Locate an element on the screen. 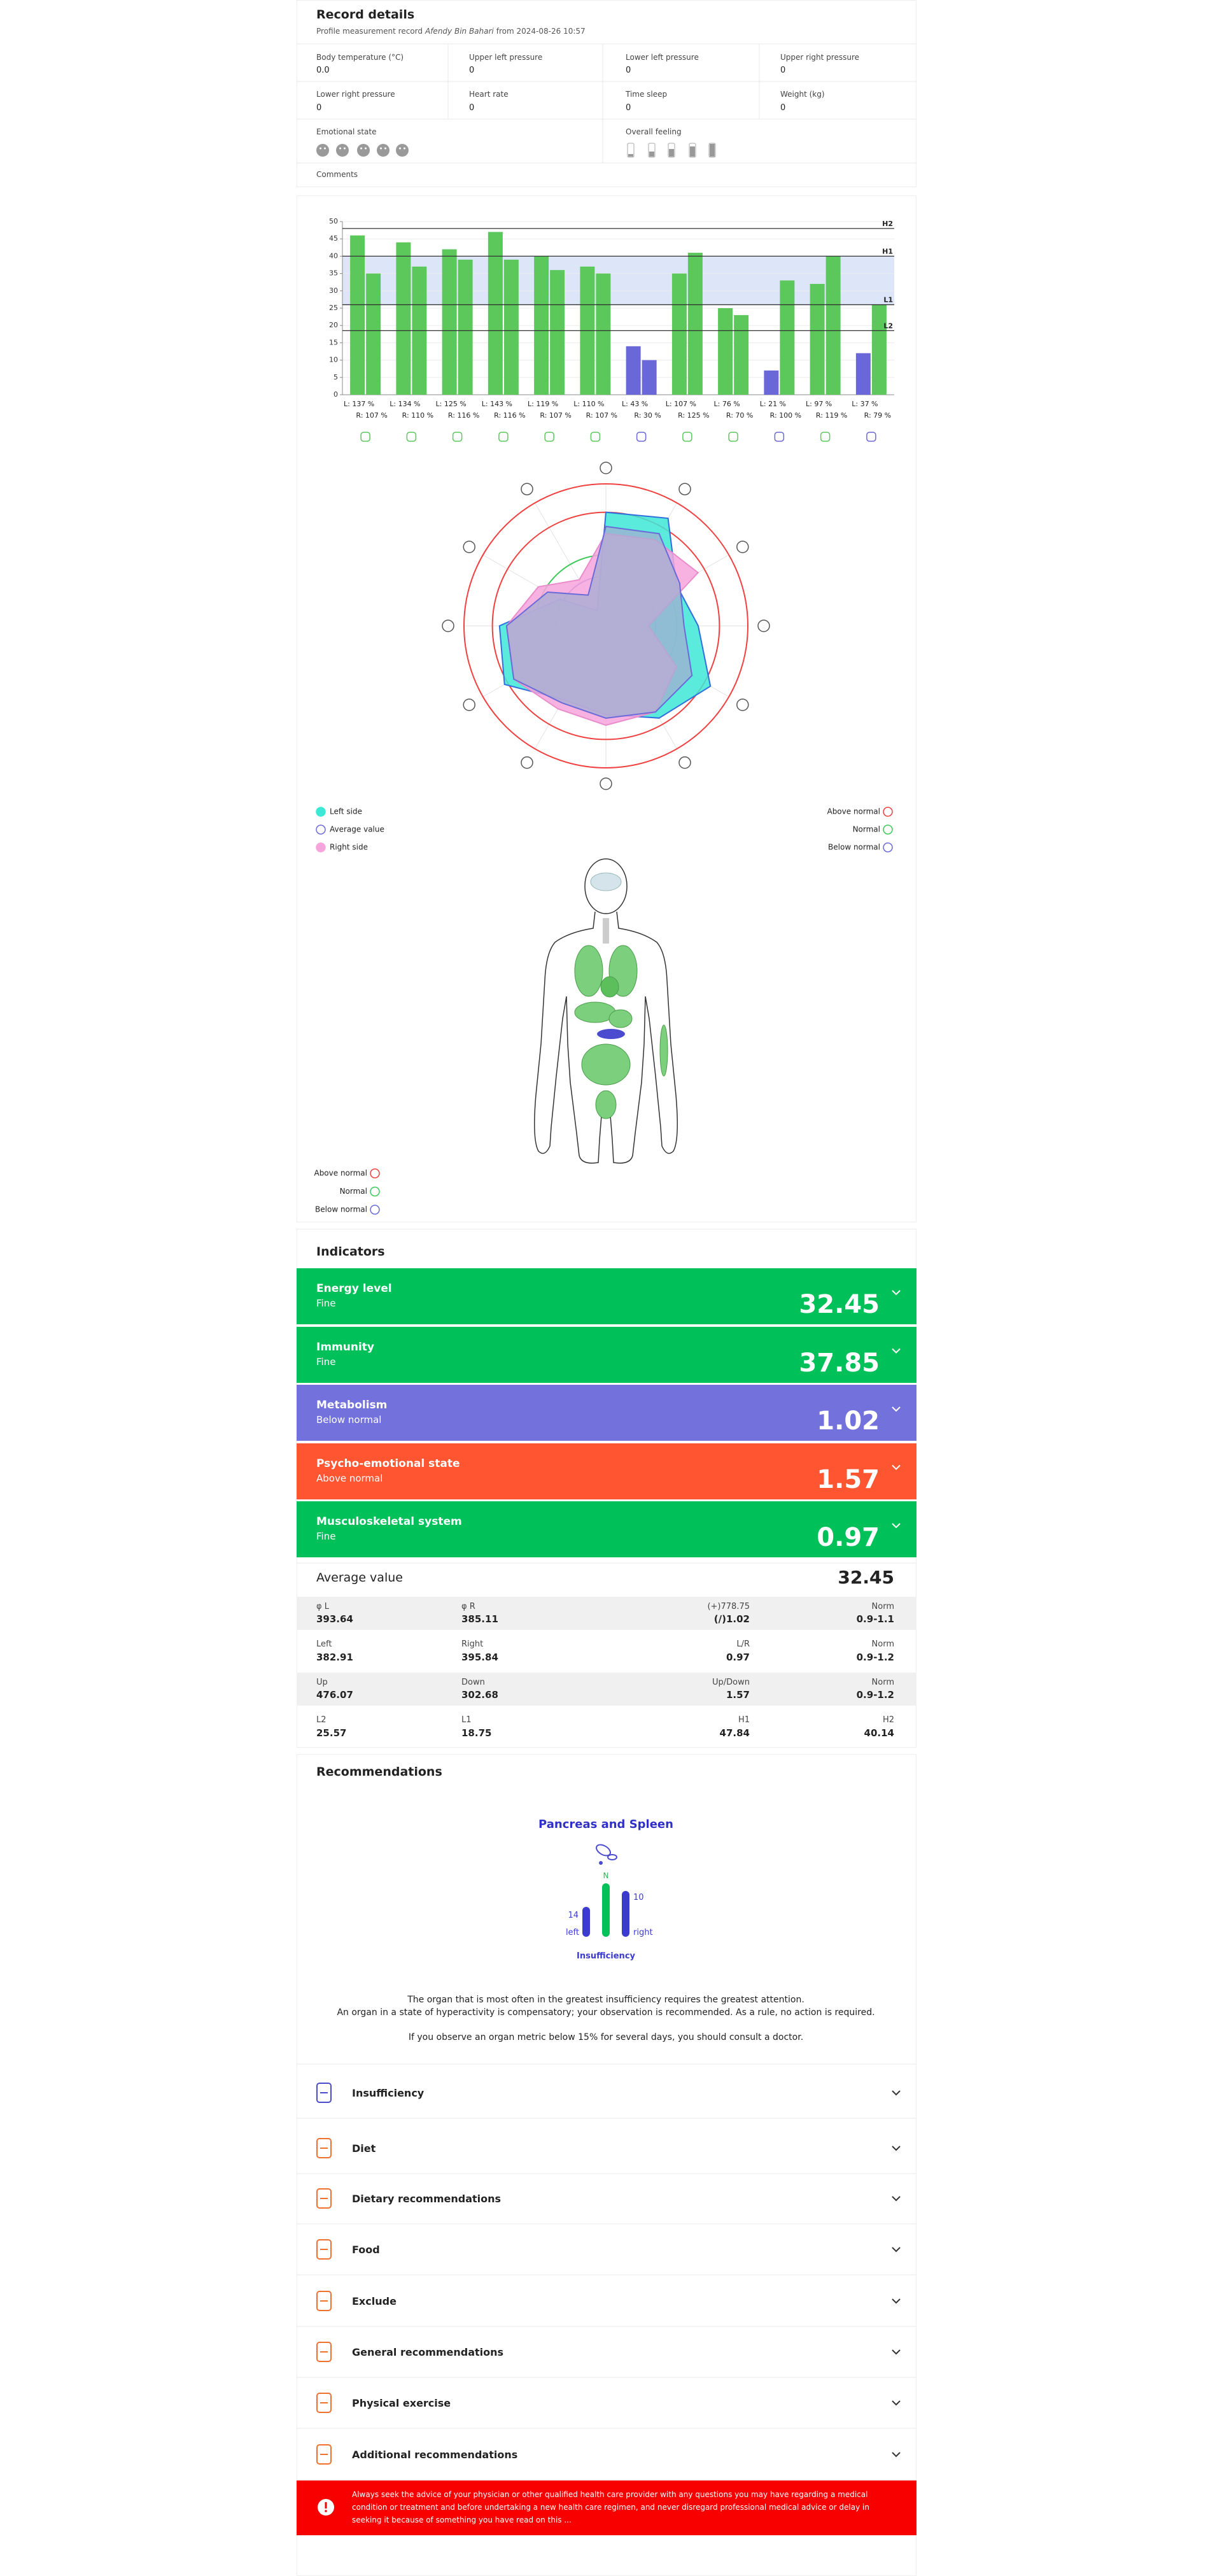 This screenshot has width=1222, height=2576. indicator-value: 32.45 is located at coordinates (839, 1304).